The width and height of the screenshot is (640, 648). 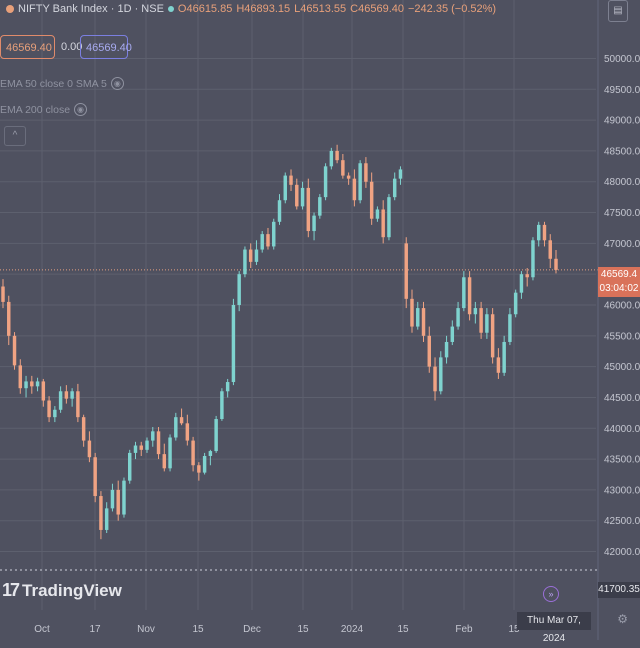 I want to click on collapse-legend-button: ^, so click(x=15, y=136).